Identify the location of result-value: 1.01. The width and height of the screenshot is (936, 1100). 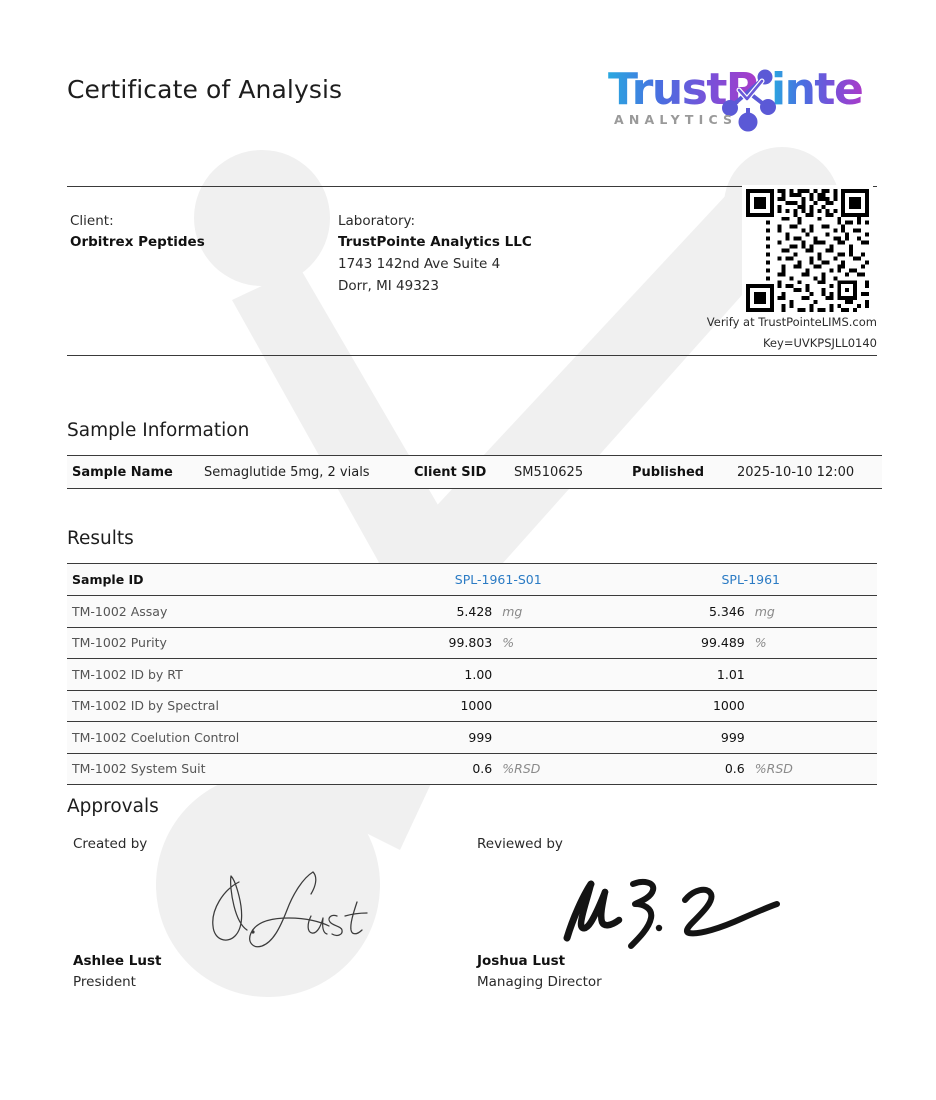
(687, 674).